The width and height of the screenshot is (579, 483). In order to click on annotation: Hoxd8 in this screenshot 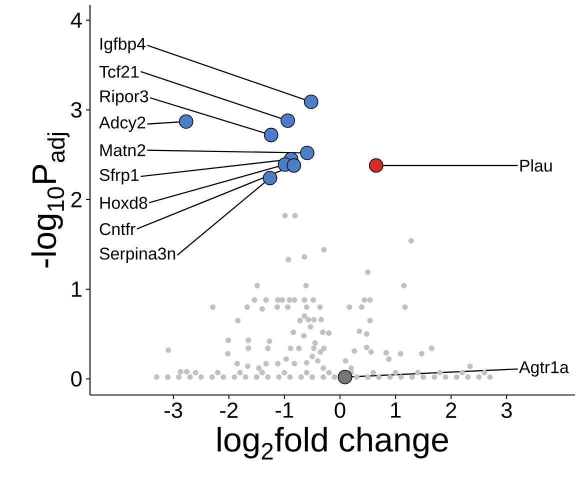, I will do `click(124, 202)`.